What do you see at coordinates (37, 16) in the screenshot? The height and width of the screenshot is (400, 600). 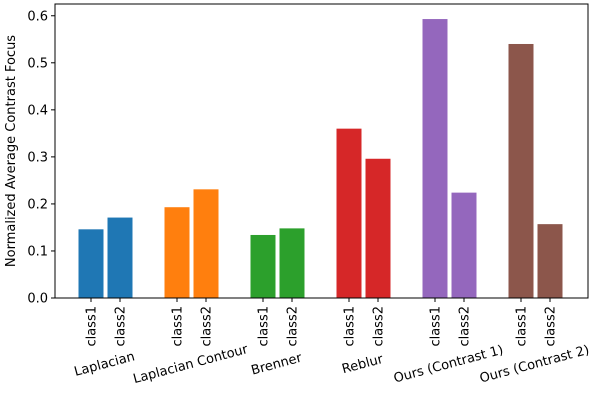 I see `y-tick-label: 0.6` at bounding box center [37, 16].